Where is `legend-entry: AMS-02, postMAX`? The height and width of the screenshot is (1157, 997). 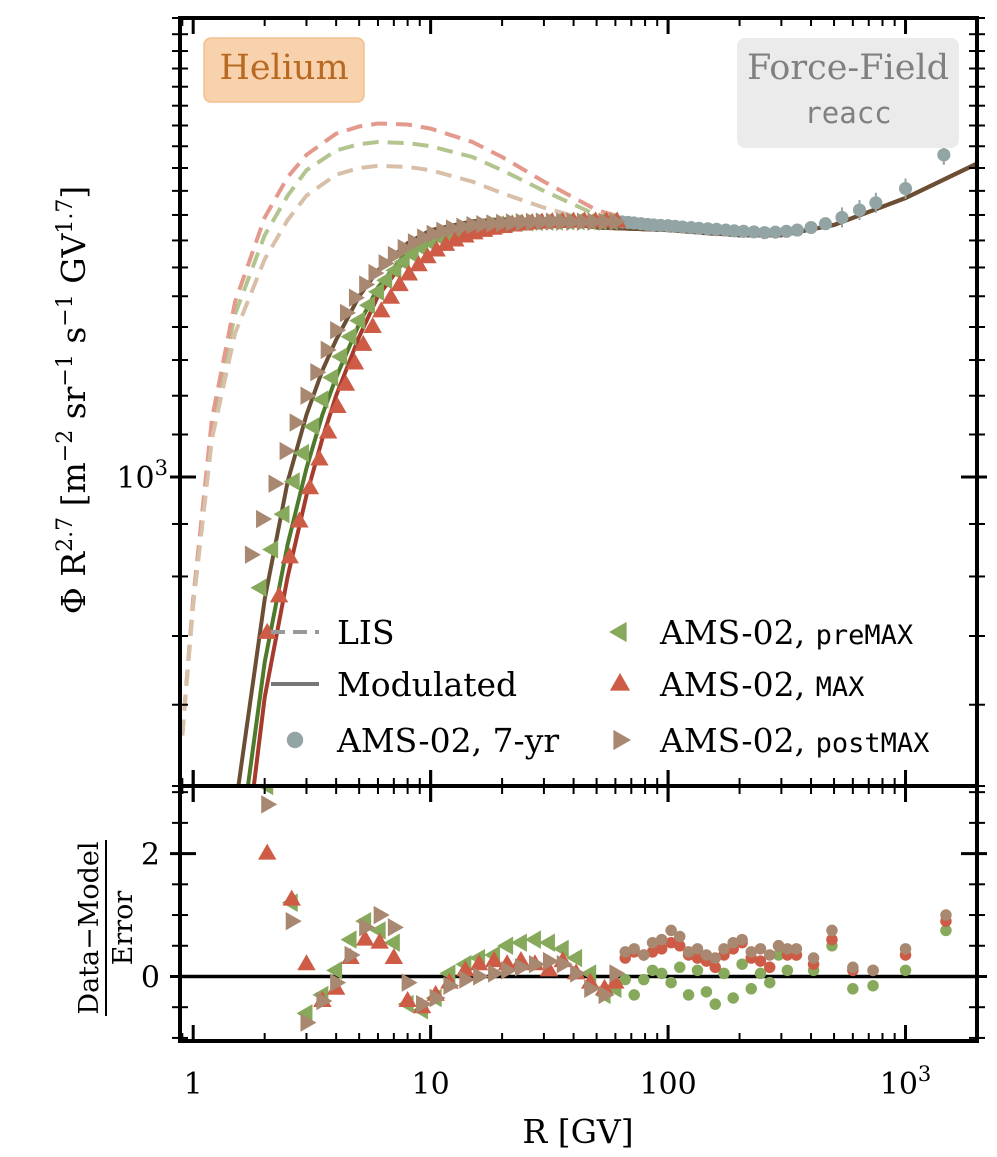 legend-entry: AMS-02, postMAX is located at coordinates (771, 740).